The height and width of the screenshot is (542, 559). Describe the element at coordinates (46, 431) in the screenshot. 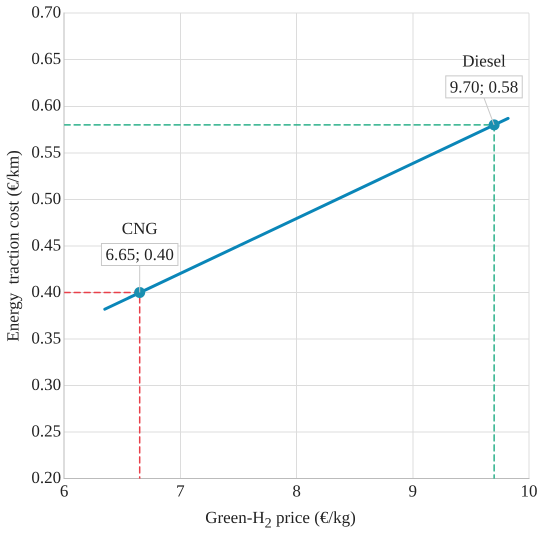

I see `y-tick-label: 0.25` at that location.